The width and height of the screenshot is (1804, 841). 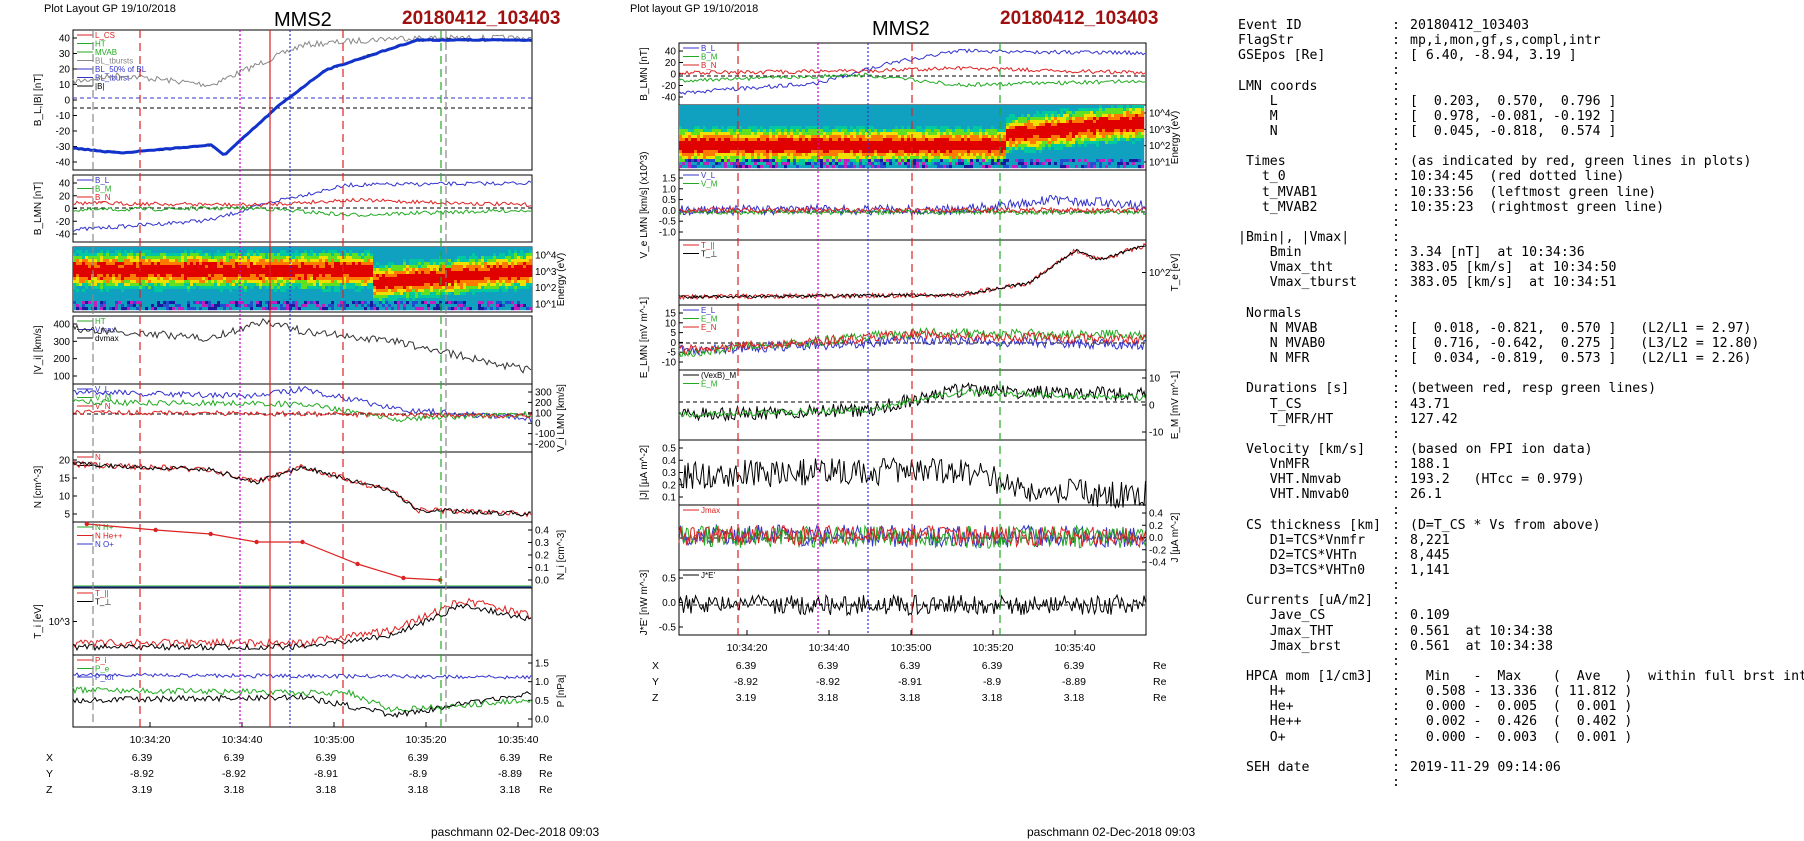 What do you see at coordinates (302, 350) in the screenshot?
I see `left-panel-frame` at bounding box center [302, 350].